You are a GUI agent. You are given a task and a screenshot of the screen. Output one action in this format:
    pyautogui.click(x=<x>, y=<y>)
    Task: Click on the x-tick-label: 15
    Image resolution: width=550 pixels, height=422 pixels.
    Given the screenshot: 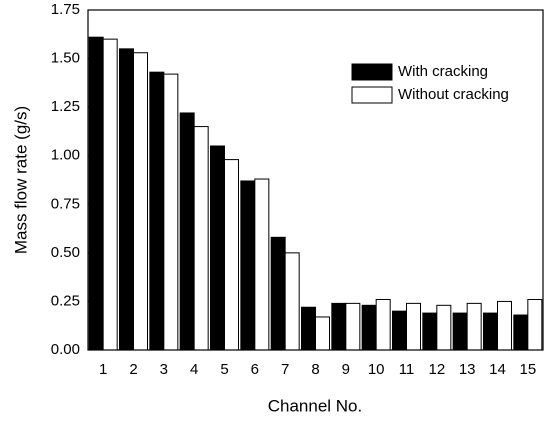 What is the action you would take?
    pyautogui.click(x=527, y=369)
    